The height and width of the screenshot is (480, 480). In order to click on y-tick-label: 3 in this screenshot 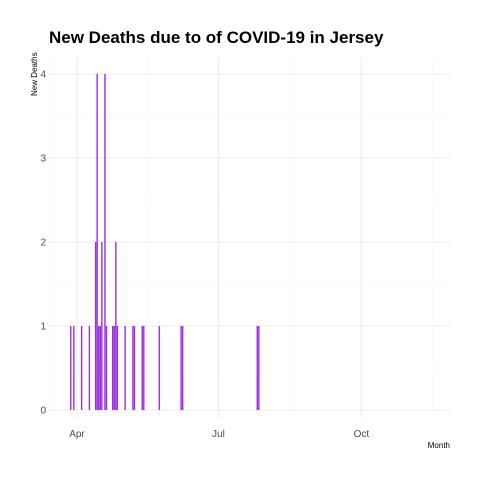, I will do `click(43, 159)`.